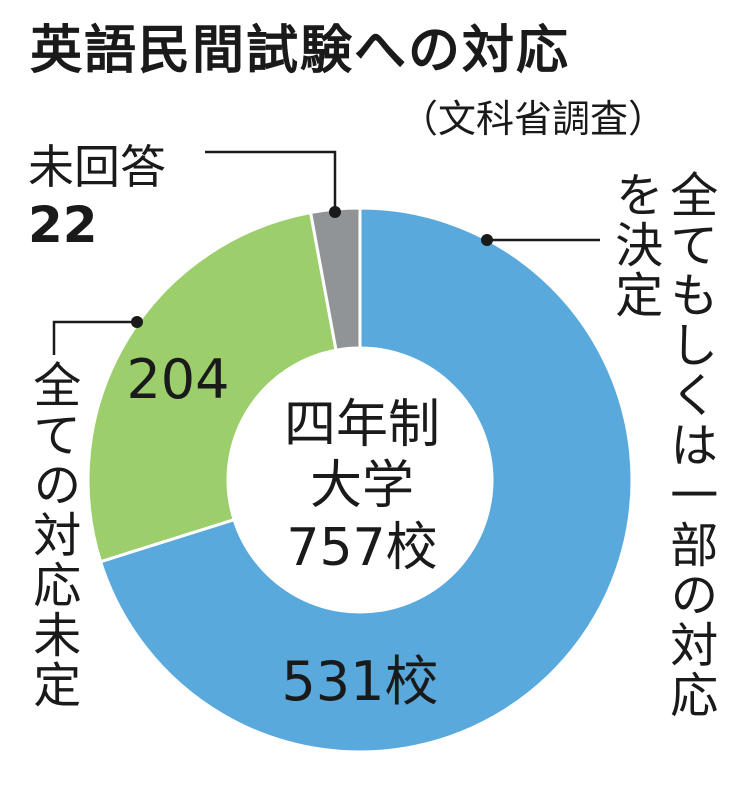 This screenshot has height=792, width=750. Describe the element at coordinates (137, 322) in the screenshot. I see `leader-dot-undecided` at that location.